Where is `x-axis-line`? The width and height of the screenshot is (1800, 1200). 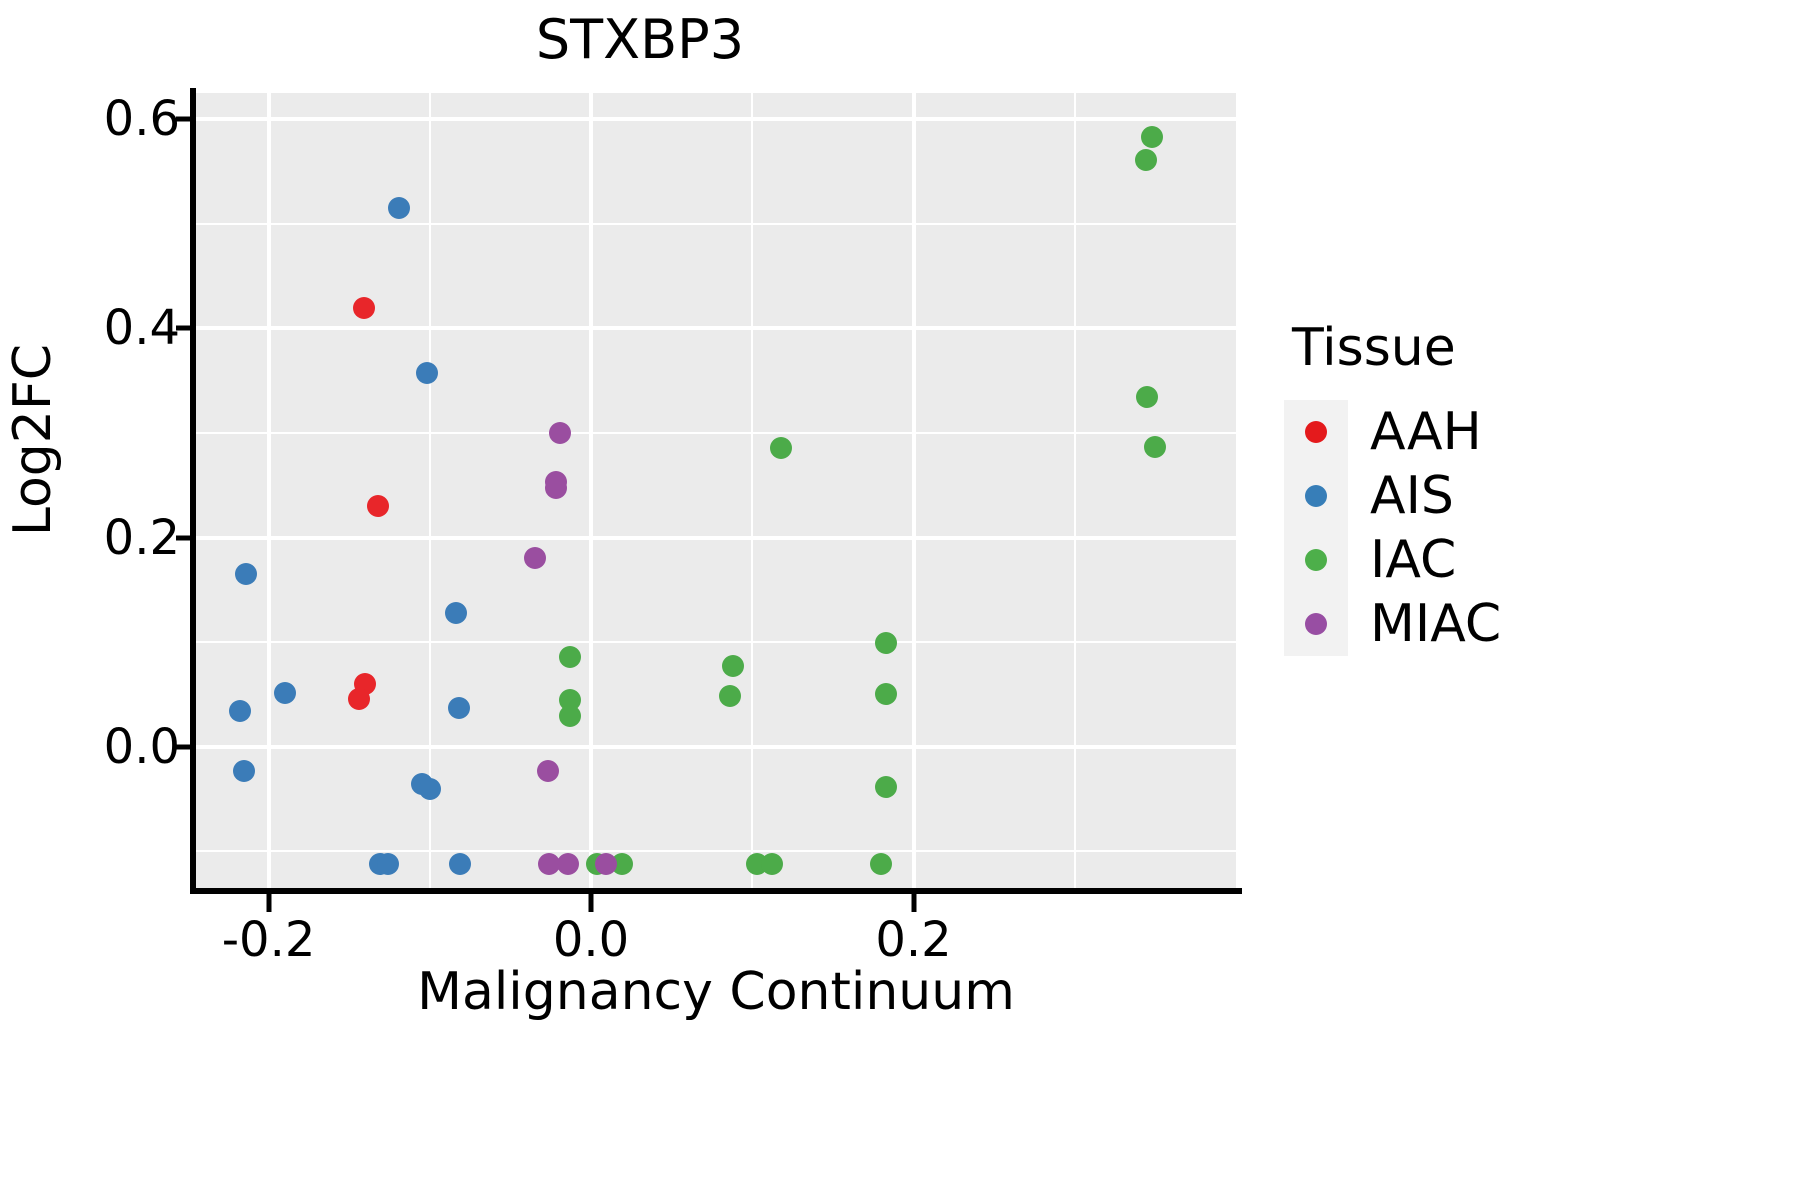
x-axis-line is located at coordinates (716, 891).